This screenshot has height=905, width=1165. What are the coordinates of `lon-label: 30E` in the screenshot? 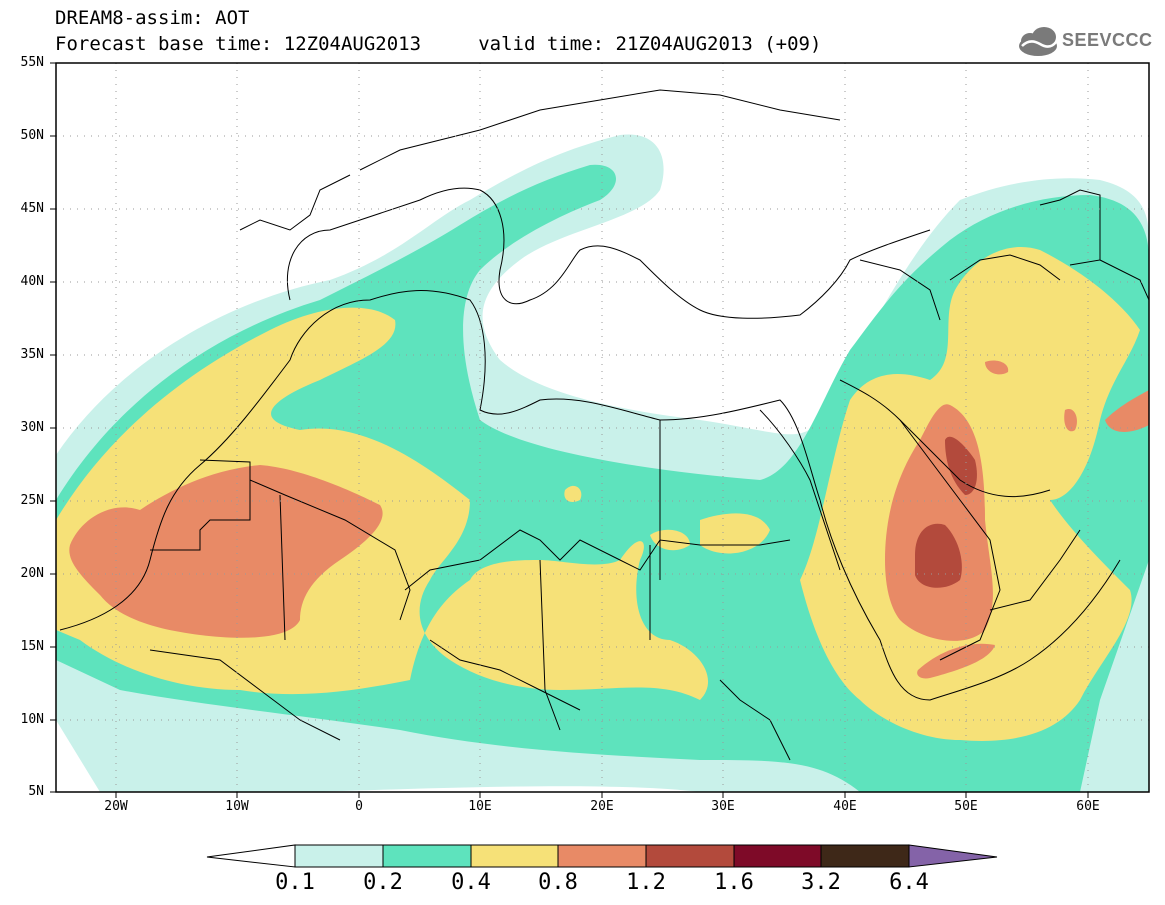 It's located at (723, 806).